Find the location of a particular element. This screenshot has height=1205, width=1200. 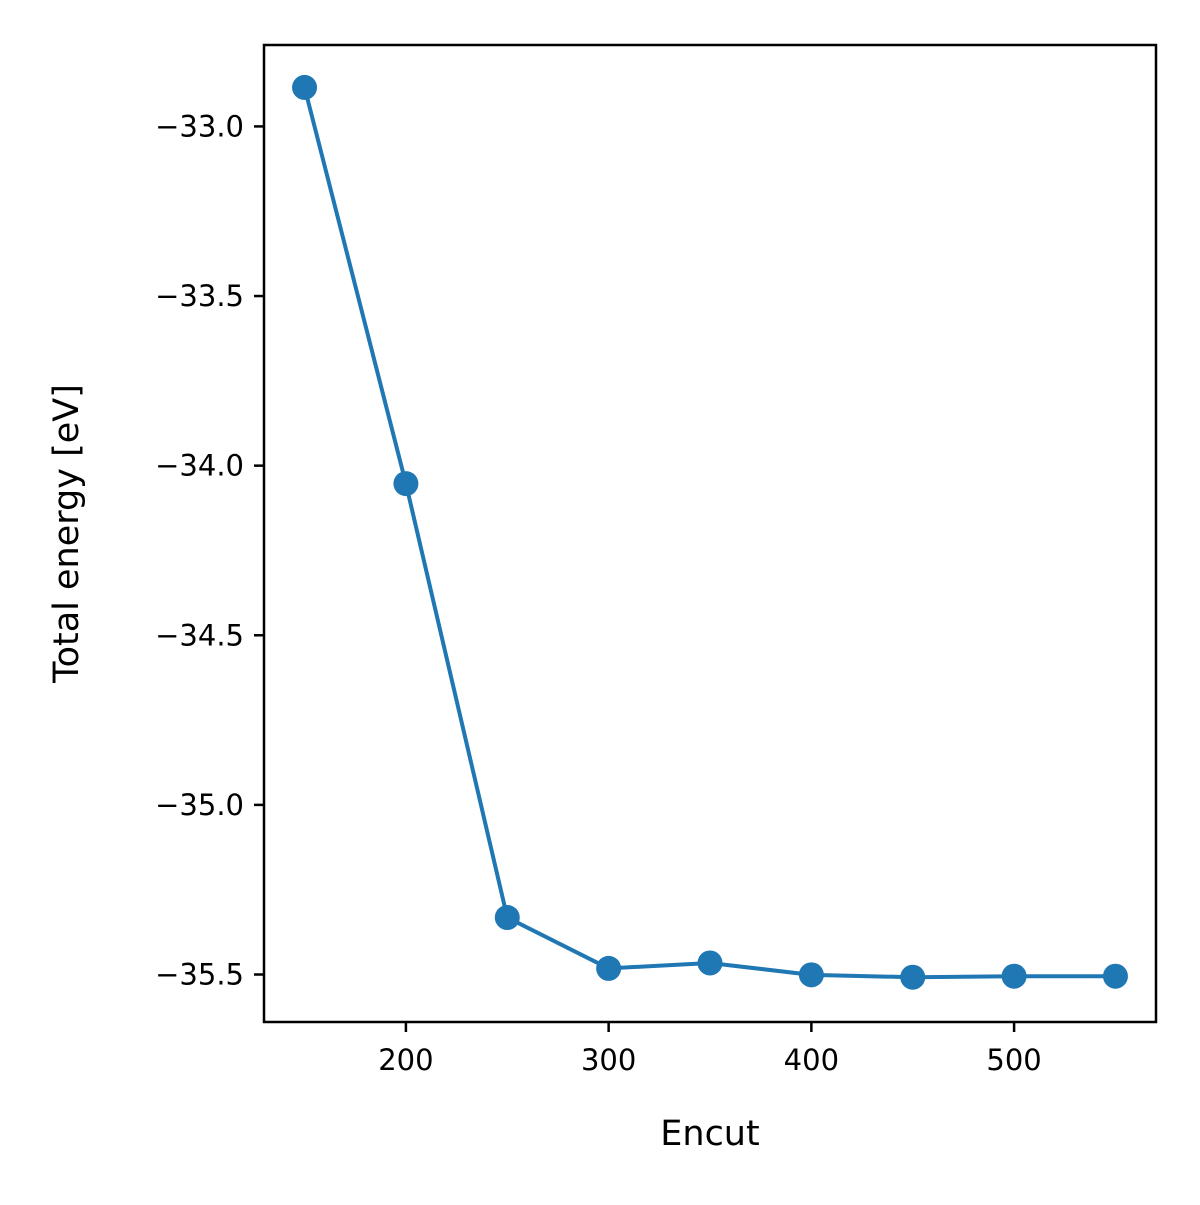

y-tick-label: −34.0 is located at coordinates (199, 466).